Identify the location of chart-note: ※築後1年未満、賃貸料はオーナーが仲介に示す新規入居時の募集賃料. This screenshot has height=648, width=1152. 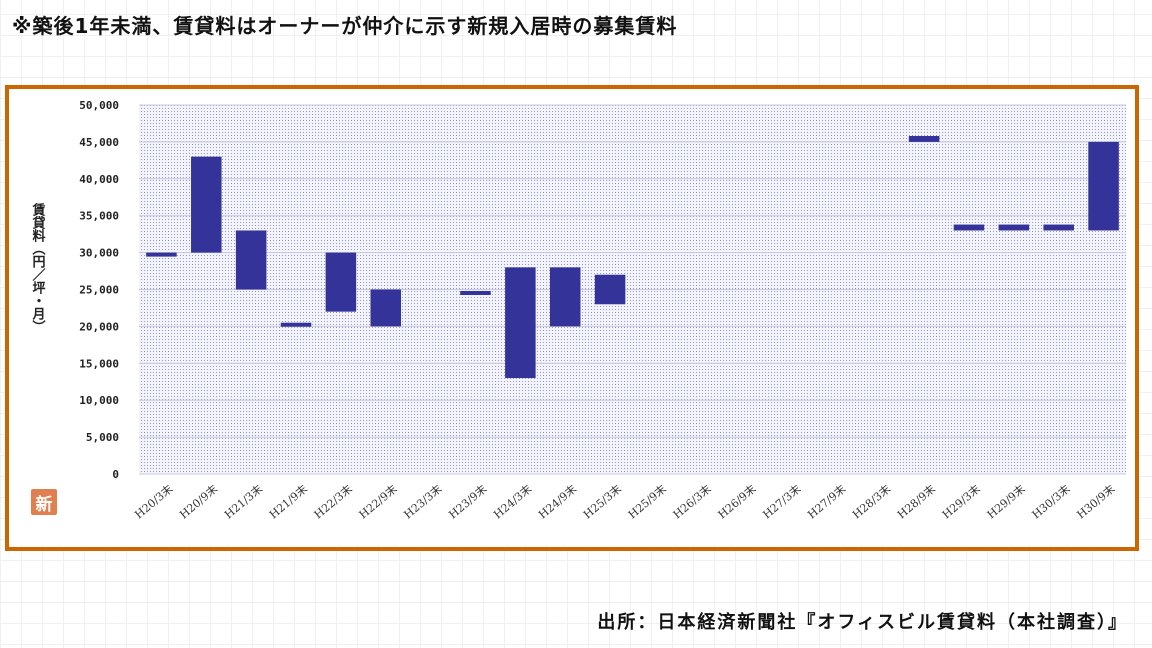
(345, 26).